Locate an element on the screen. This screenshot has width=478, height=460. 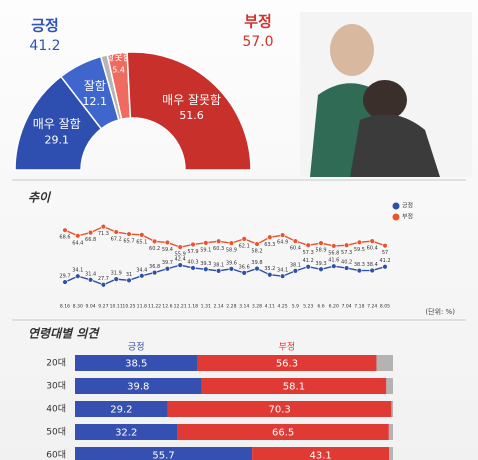
legend-swatch is located at coordinates (396, 206).